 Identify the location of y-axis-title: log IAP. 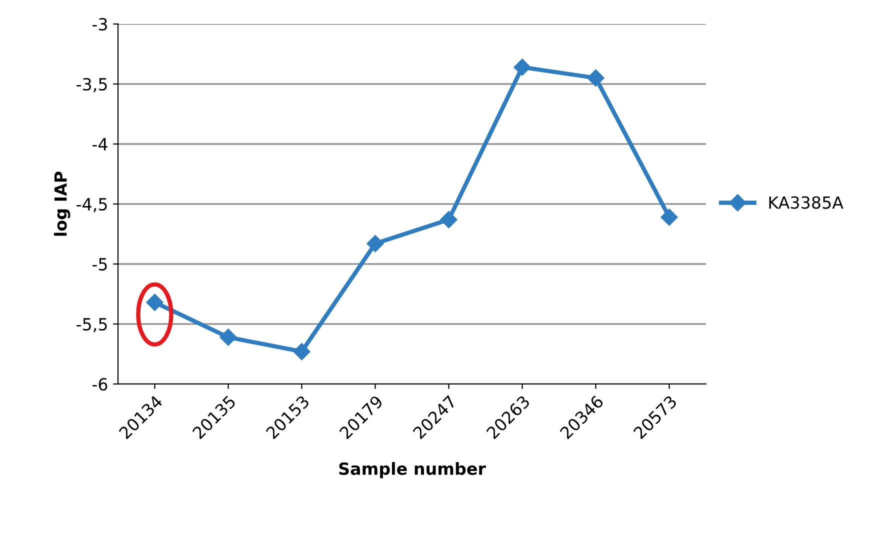
(62, 204).